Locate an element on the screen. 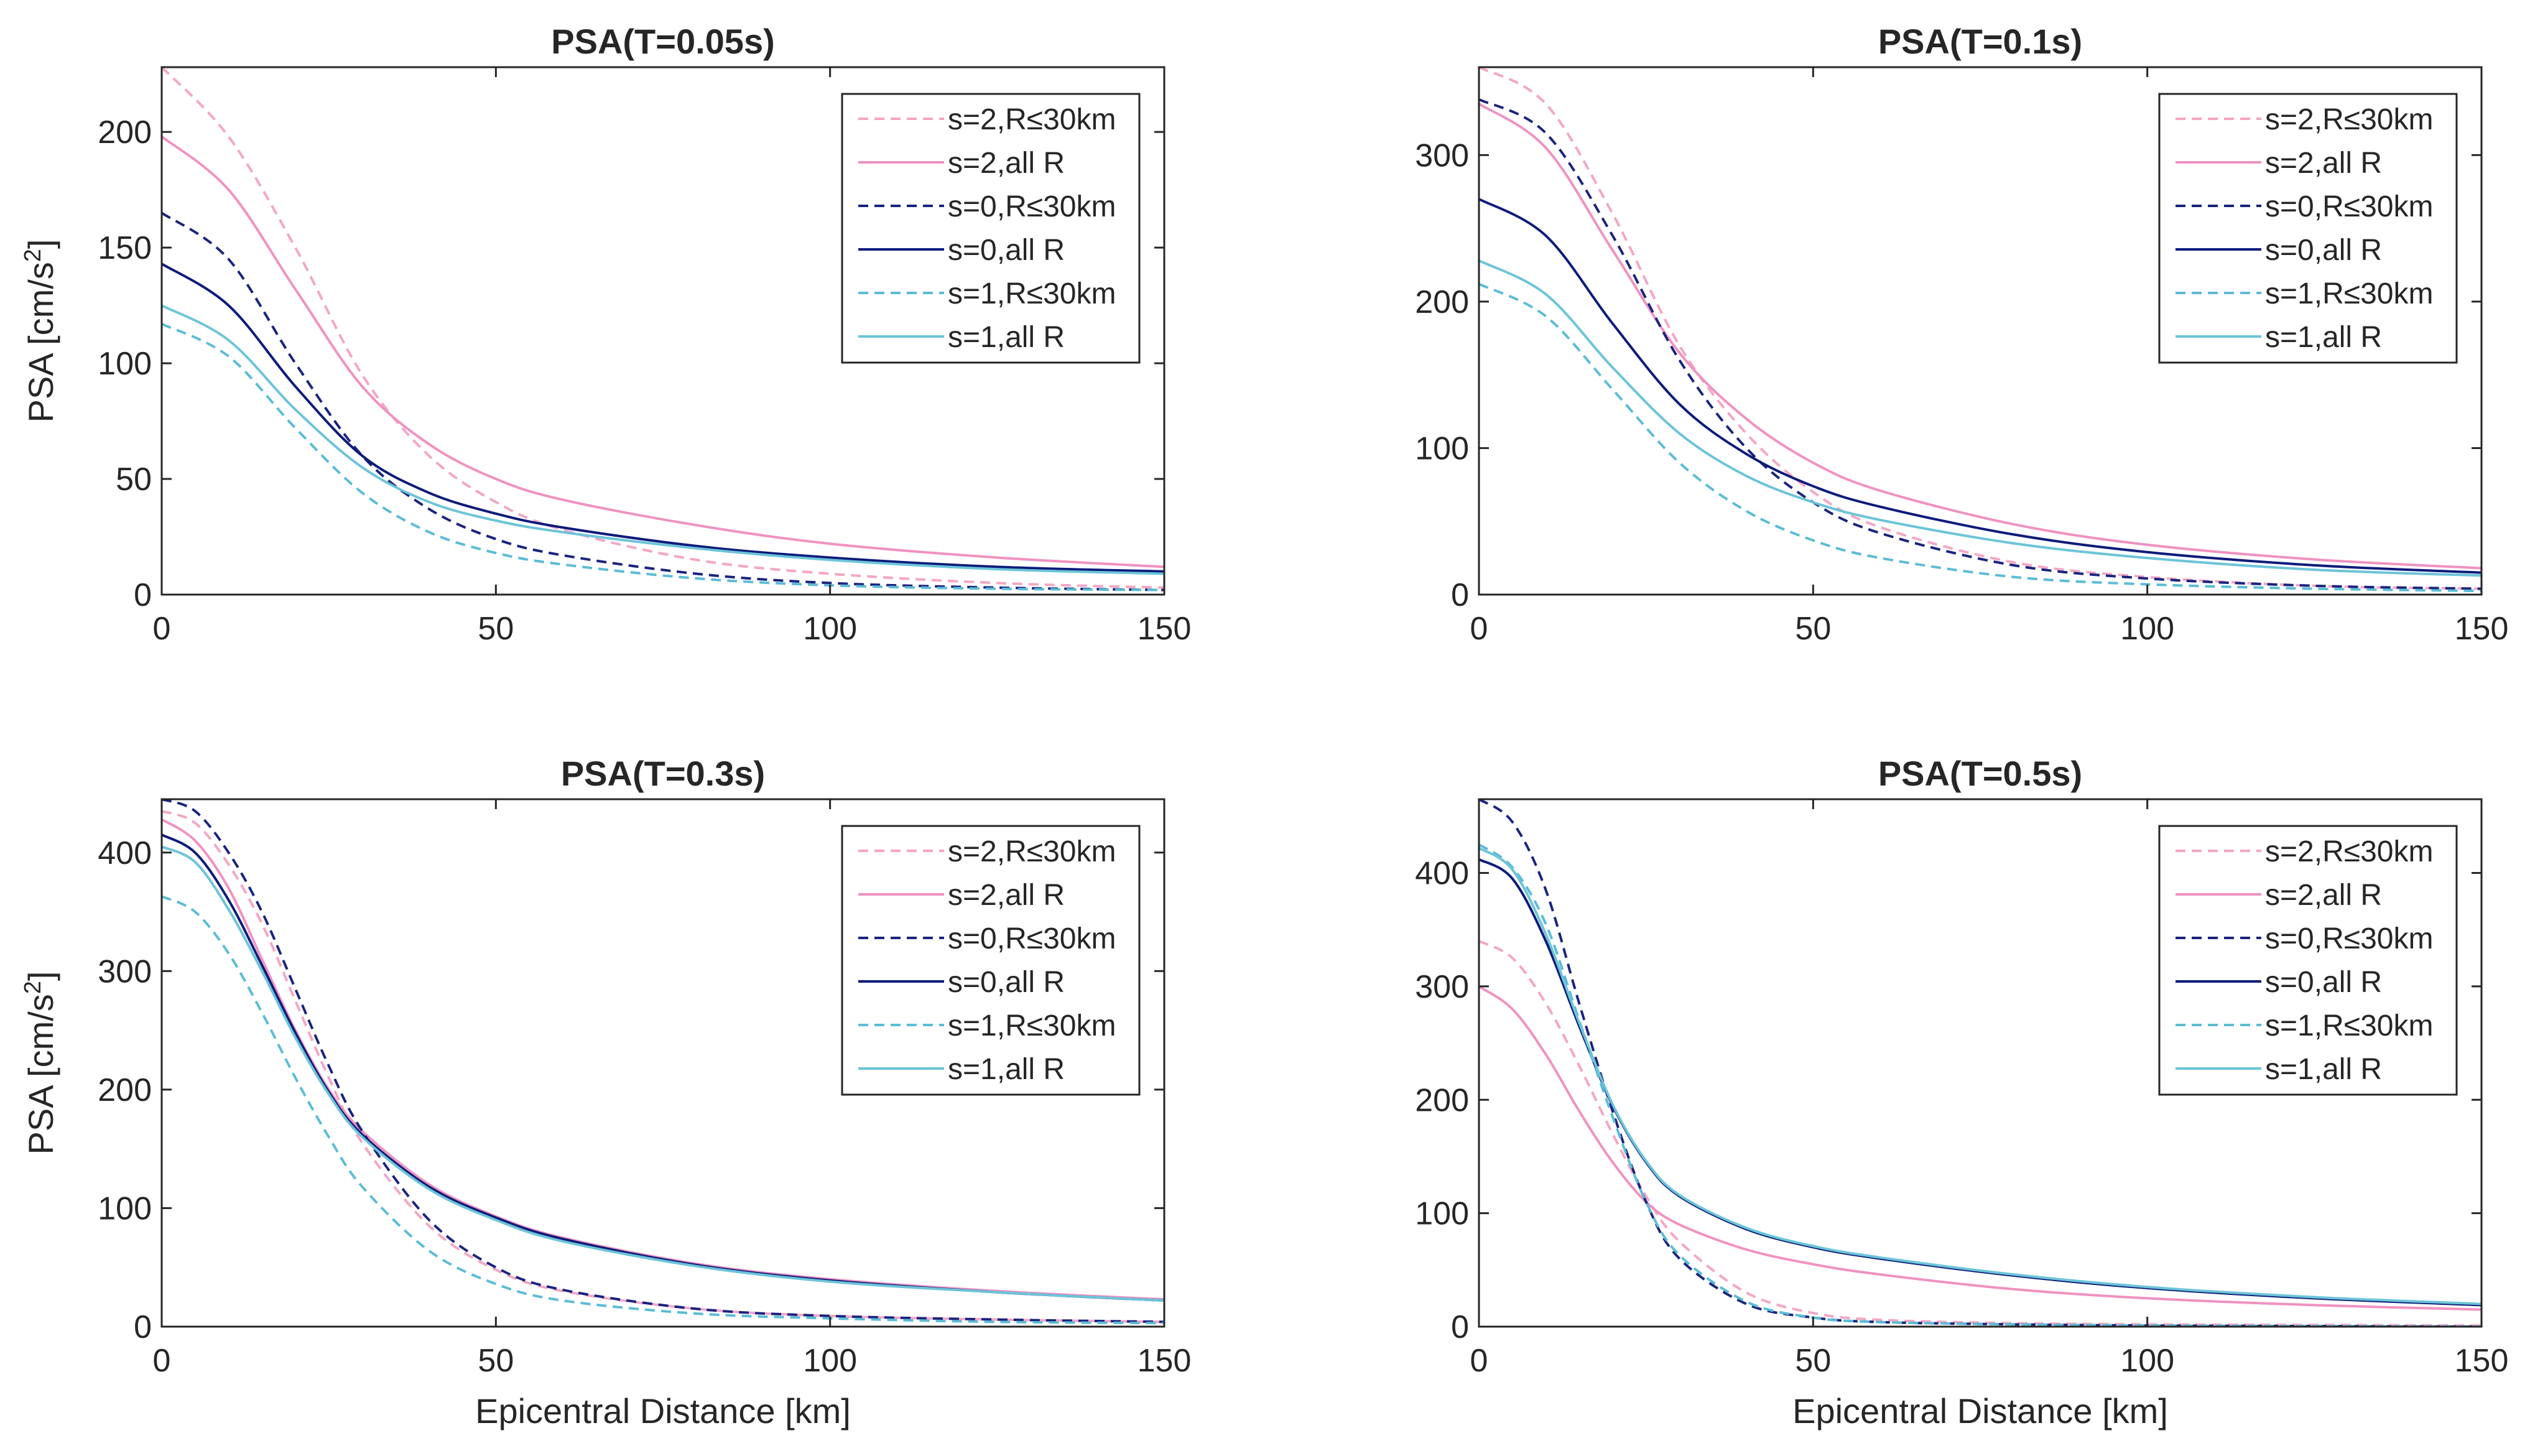  chart-title: PSA(T=0.3s) is located at coordinates (663, 773).